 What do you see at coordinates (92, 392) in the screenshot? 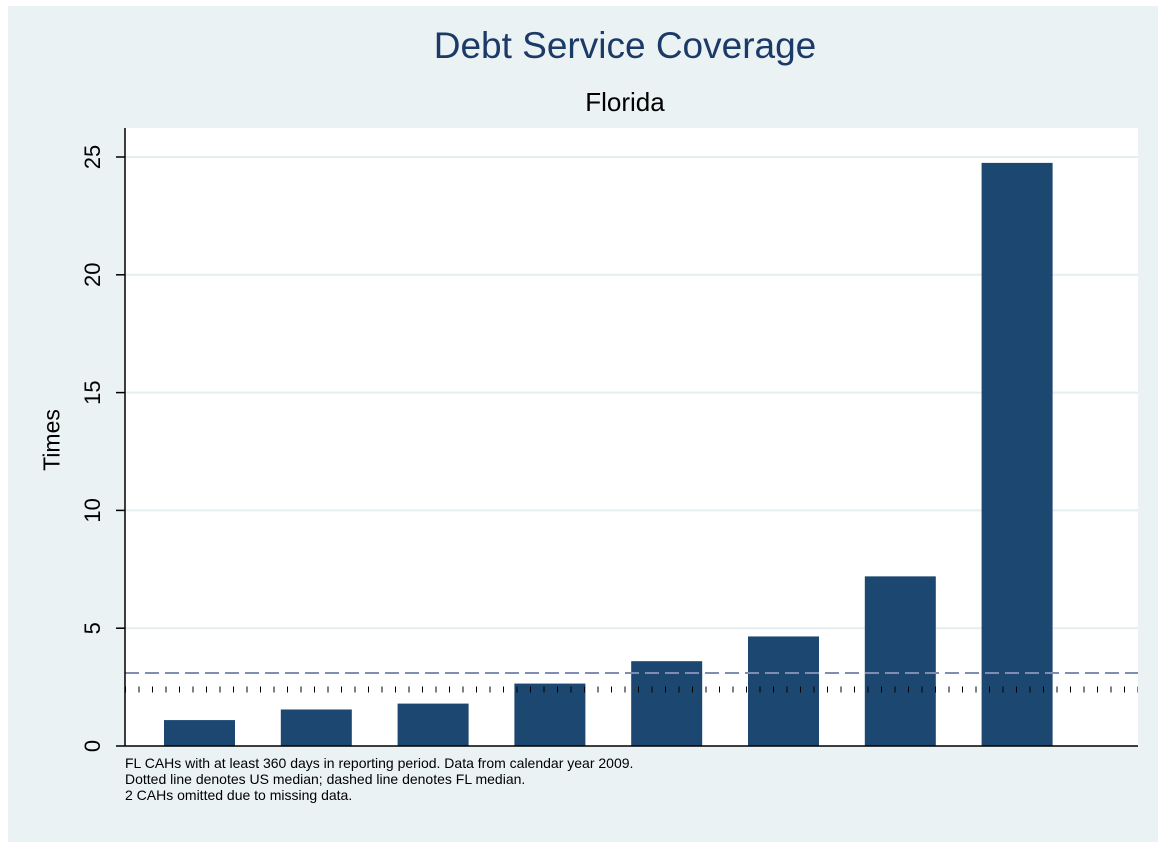
I see `y-tick-label: 15` at bounding box center [92, 392].